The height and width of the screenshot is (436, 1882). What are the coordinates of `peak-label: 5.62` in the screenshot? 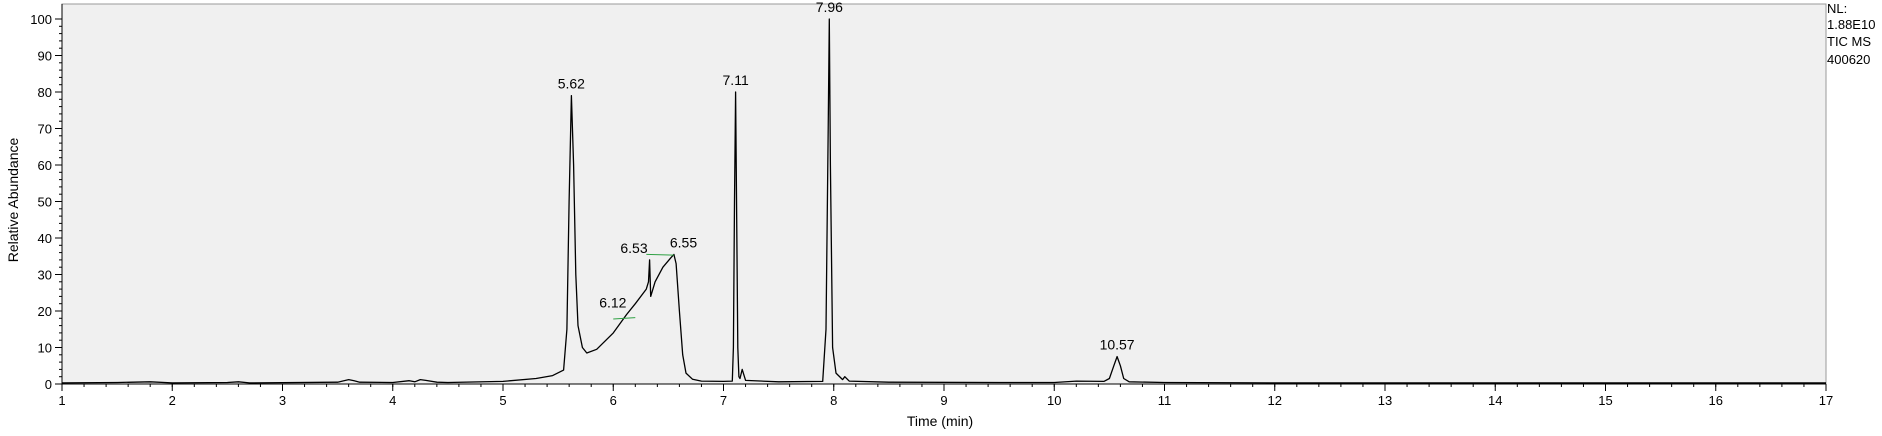 It's located at (571, 84).